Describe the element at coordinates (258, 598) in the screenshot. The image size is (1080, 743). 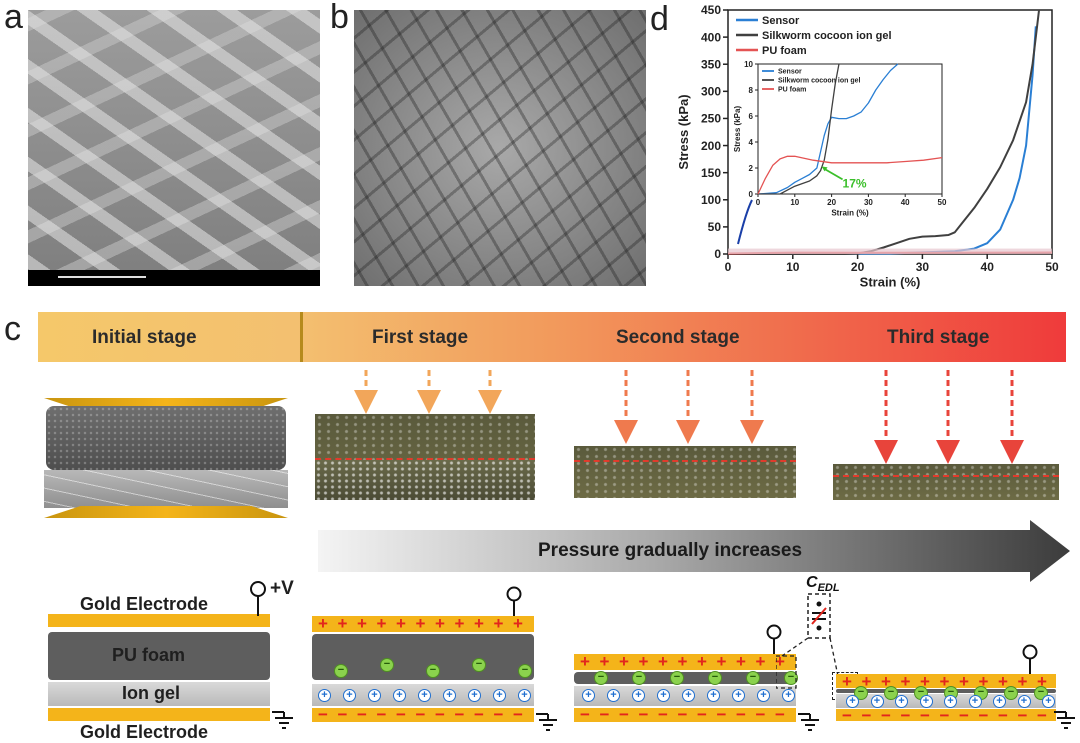
I see `voltage-terminal-icon` at that location.